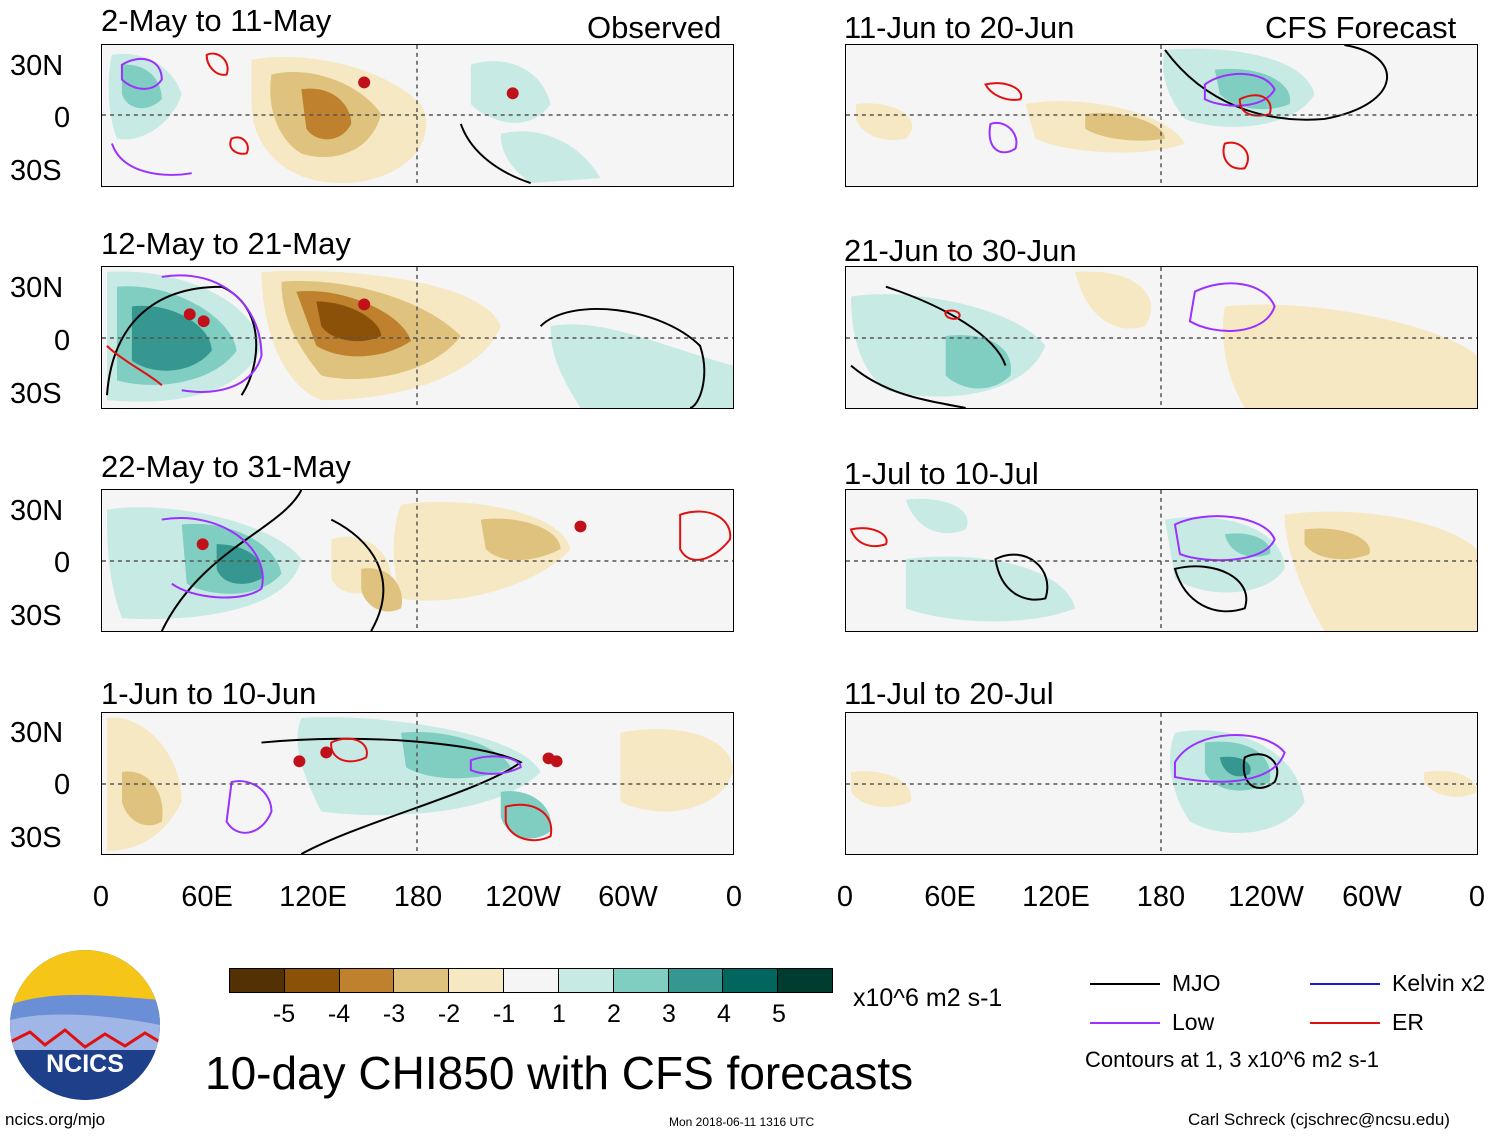 This screenshot has height=1137, width=1510. Describe the element at coordinates (928, 998) in the screenshot. I see `colorbar-units: x10^6 m2 s-1` at that location.